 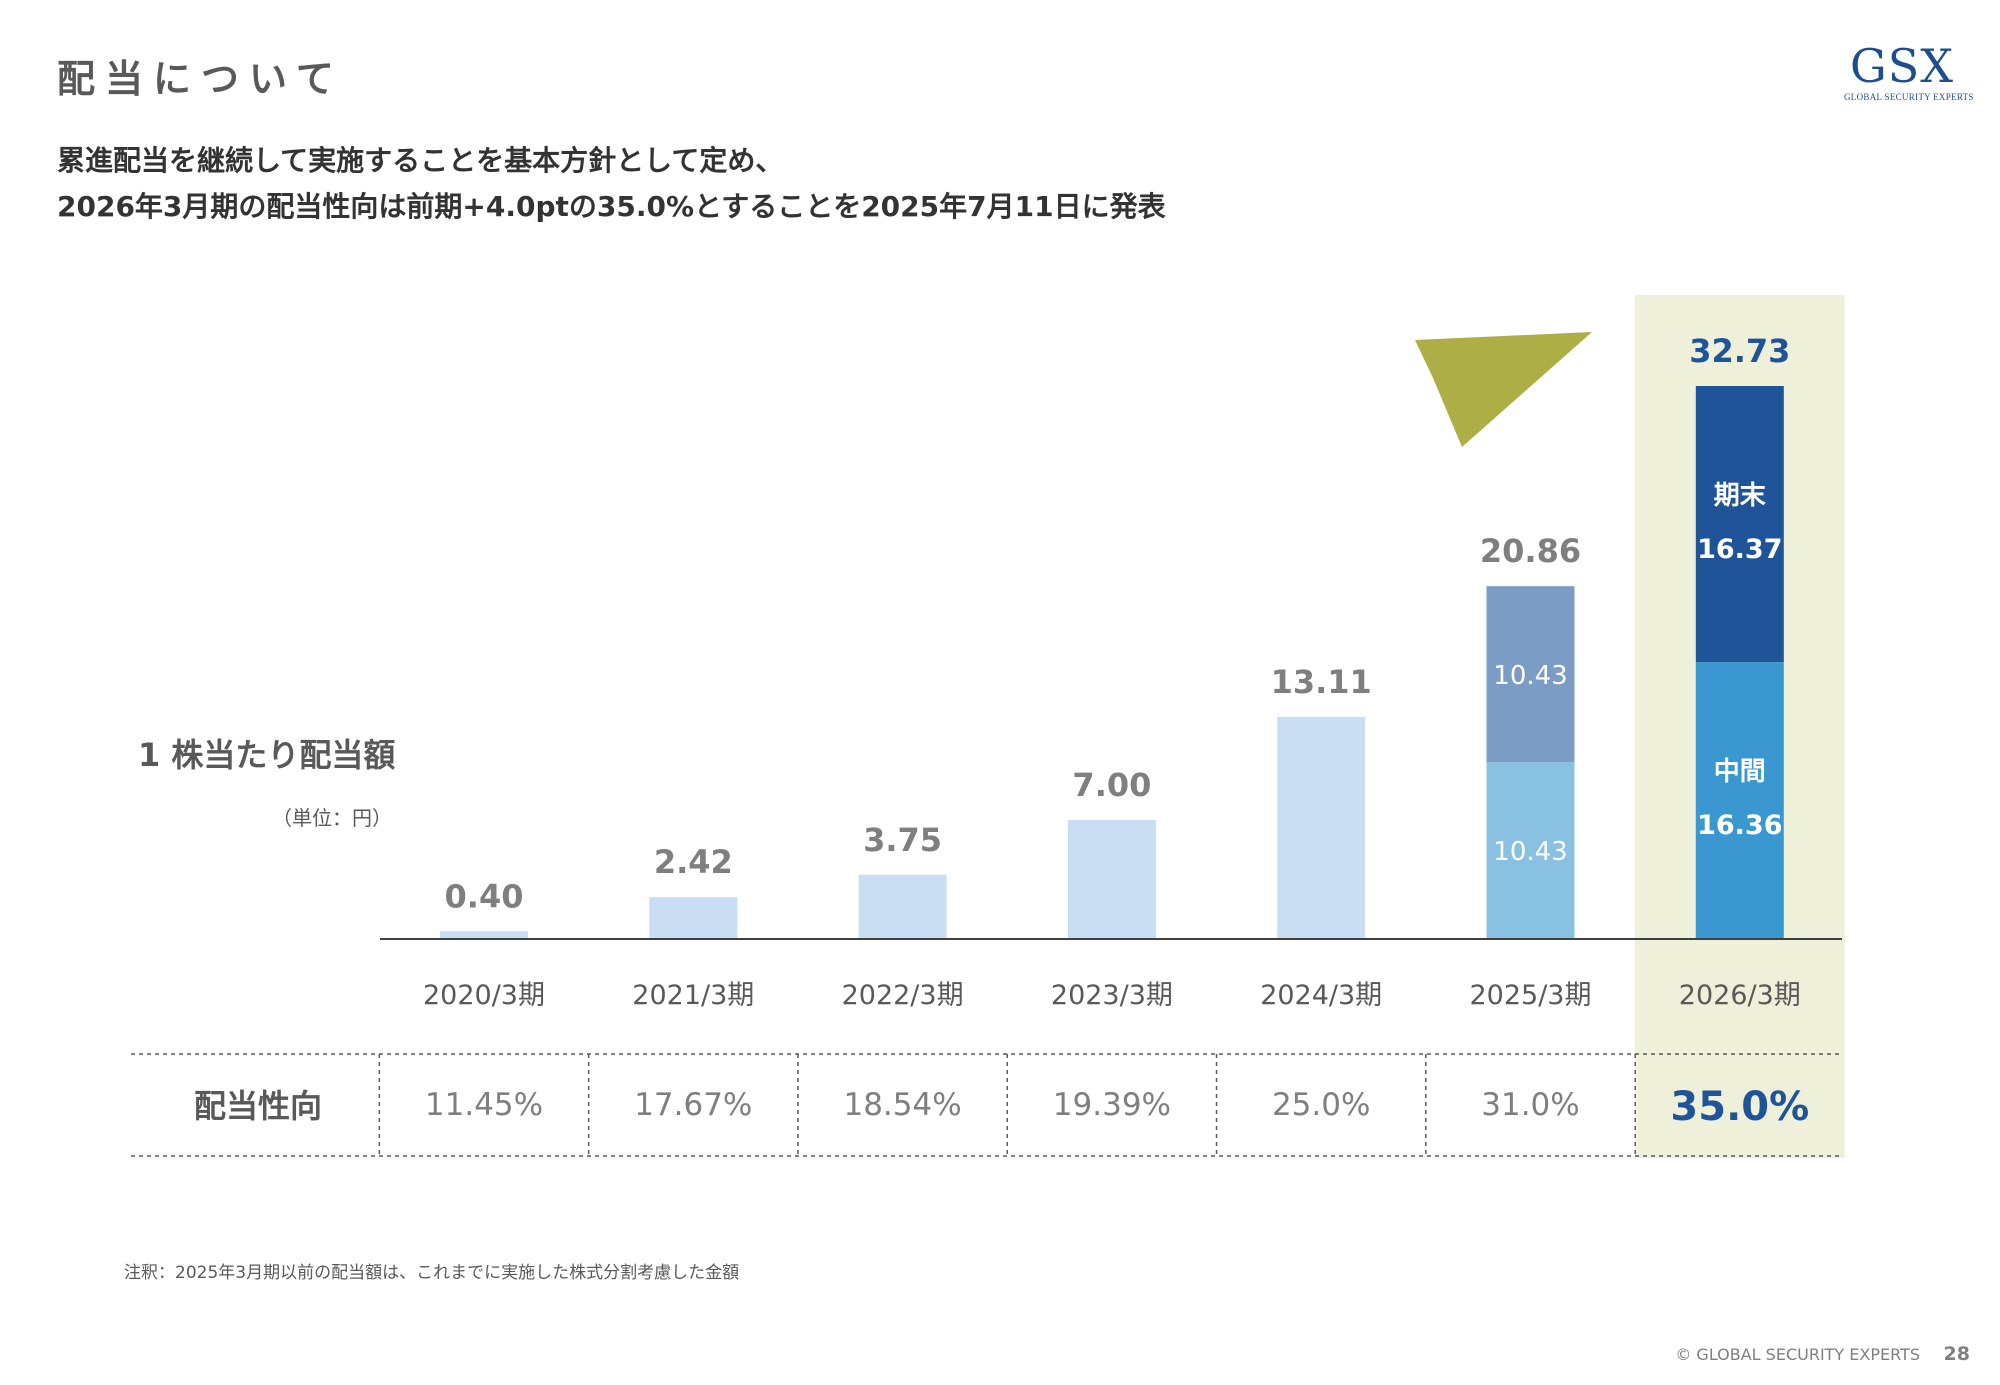 What do you see at coordinates (902, 1105) in the screenshot?
I see `payout-value: 18.54%` at bounding box center [902, 1105].